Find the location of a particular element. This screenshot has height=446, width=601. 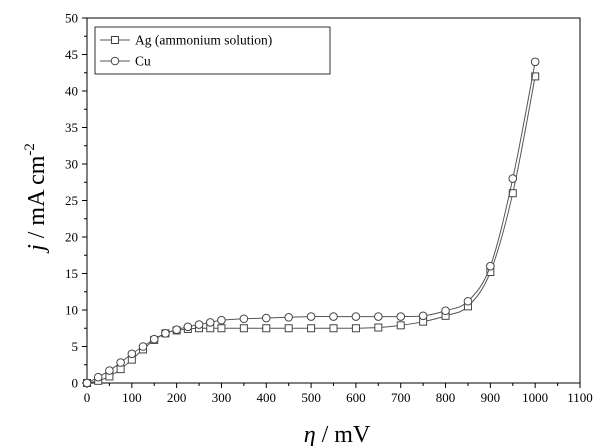

y-tick-label: 0 is located at coordinates (75, 383).